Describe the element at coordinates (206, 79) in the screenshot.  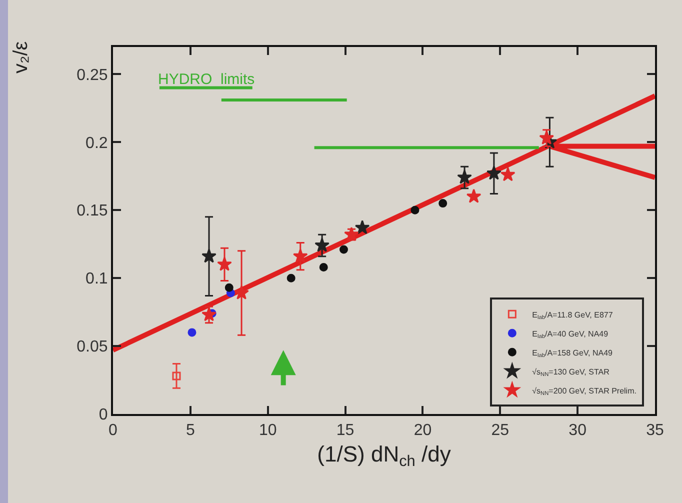
I see `annotation: HYDRO limits` at that location.